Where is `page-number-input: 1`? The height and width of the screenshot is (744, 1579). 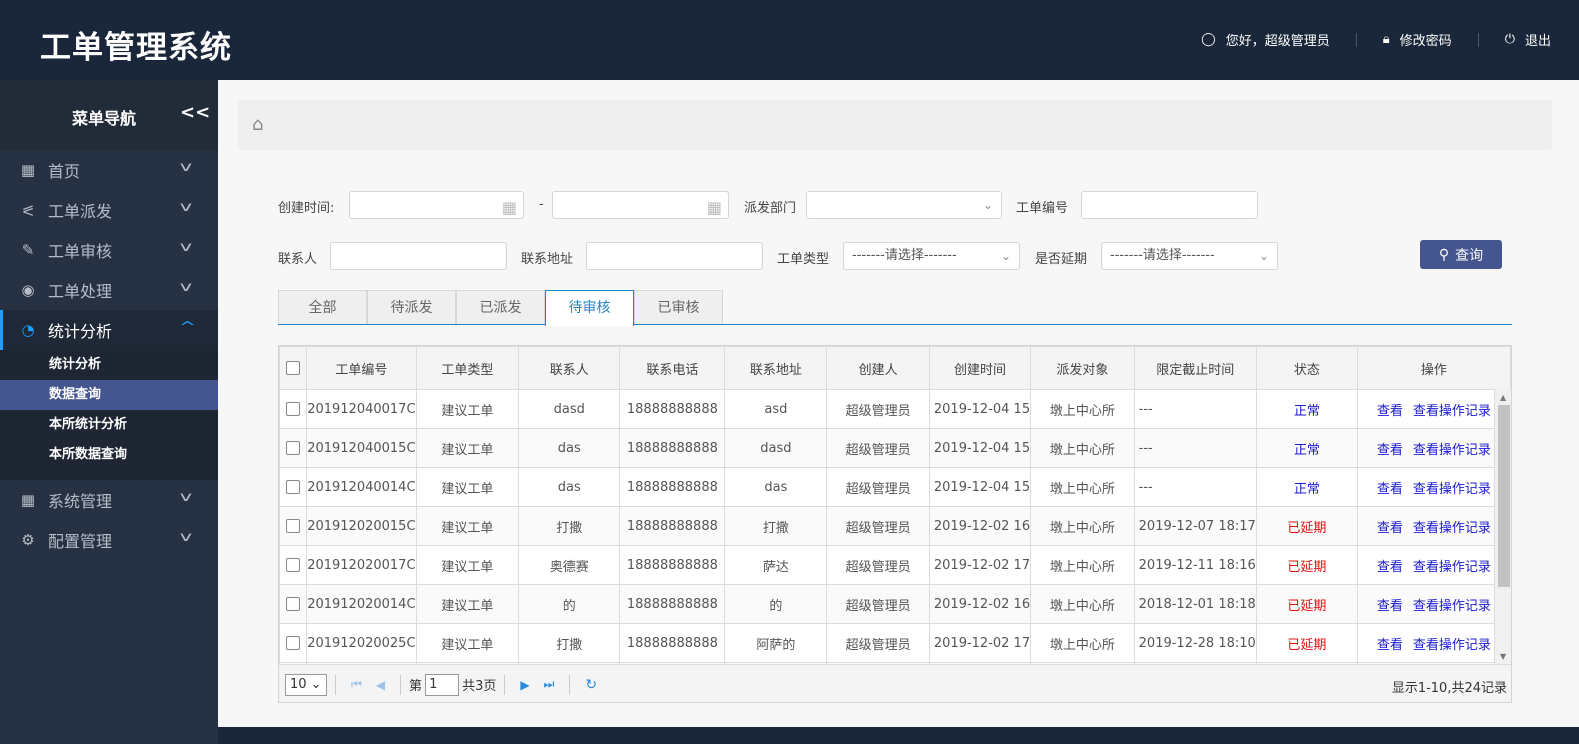
page-number-input: 1 is located at coordinates (442, 684).